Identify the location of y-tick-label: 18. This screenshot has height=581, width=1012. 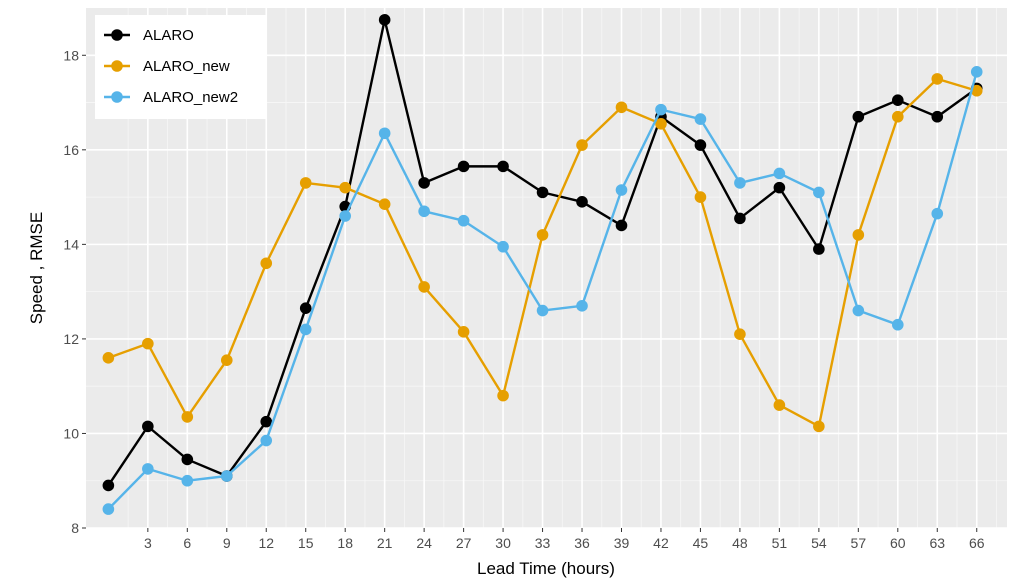
(71, 55).